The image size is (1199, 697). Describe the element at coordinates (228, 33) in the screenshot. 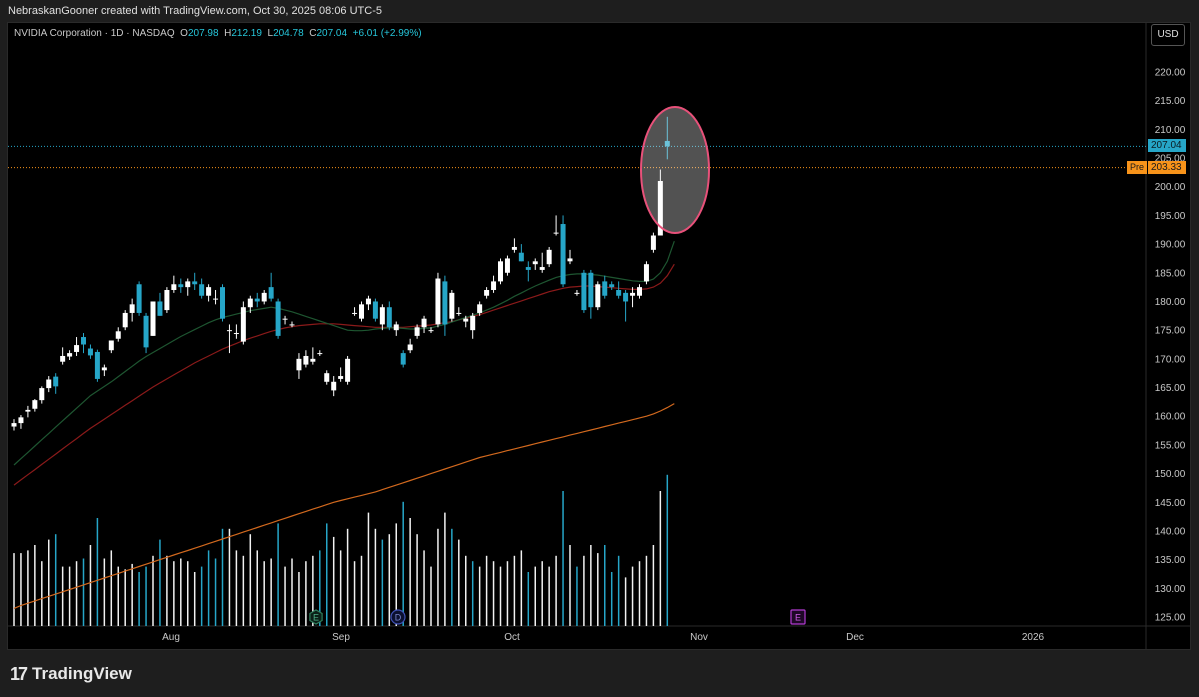

I see `high-label: H` at that location.